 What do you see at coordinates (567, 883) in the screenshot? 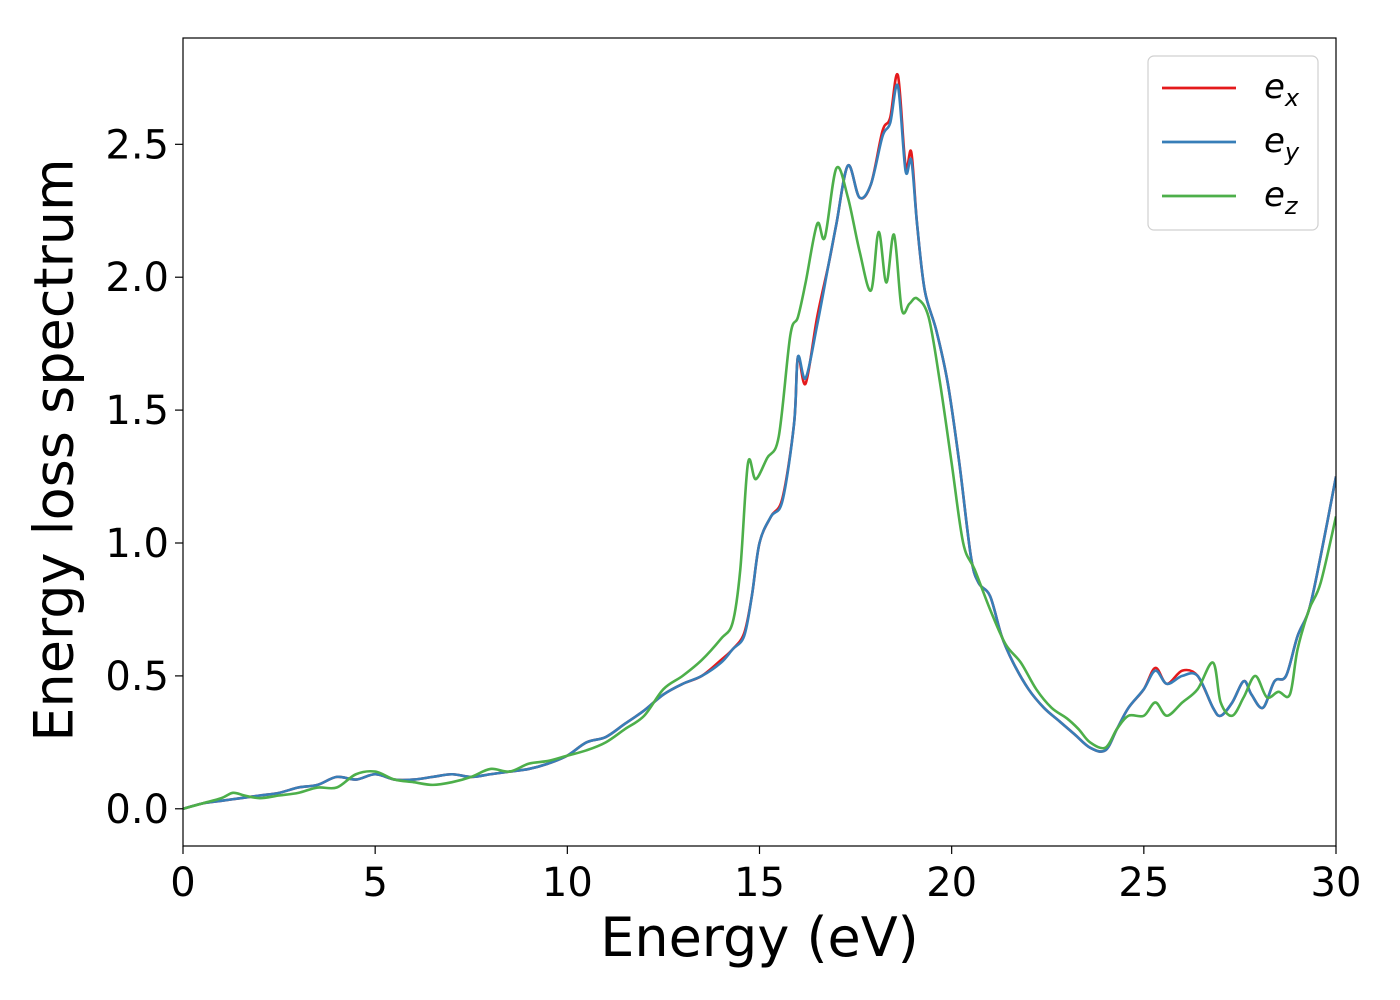
I see `x-tick-label: 10` at bounding box center [567, 883].